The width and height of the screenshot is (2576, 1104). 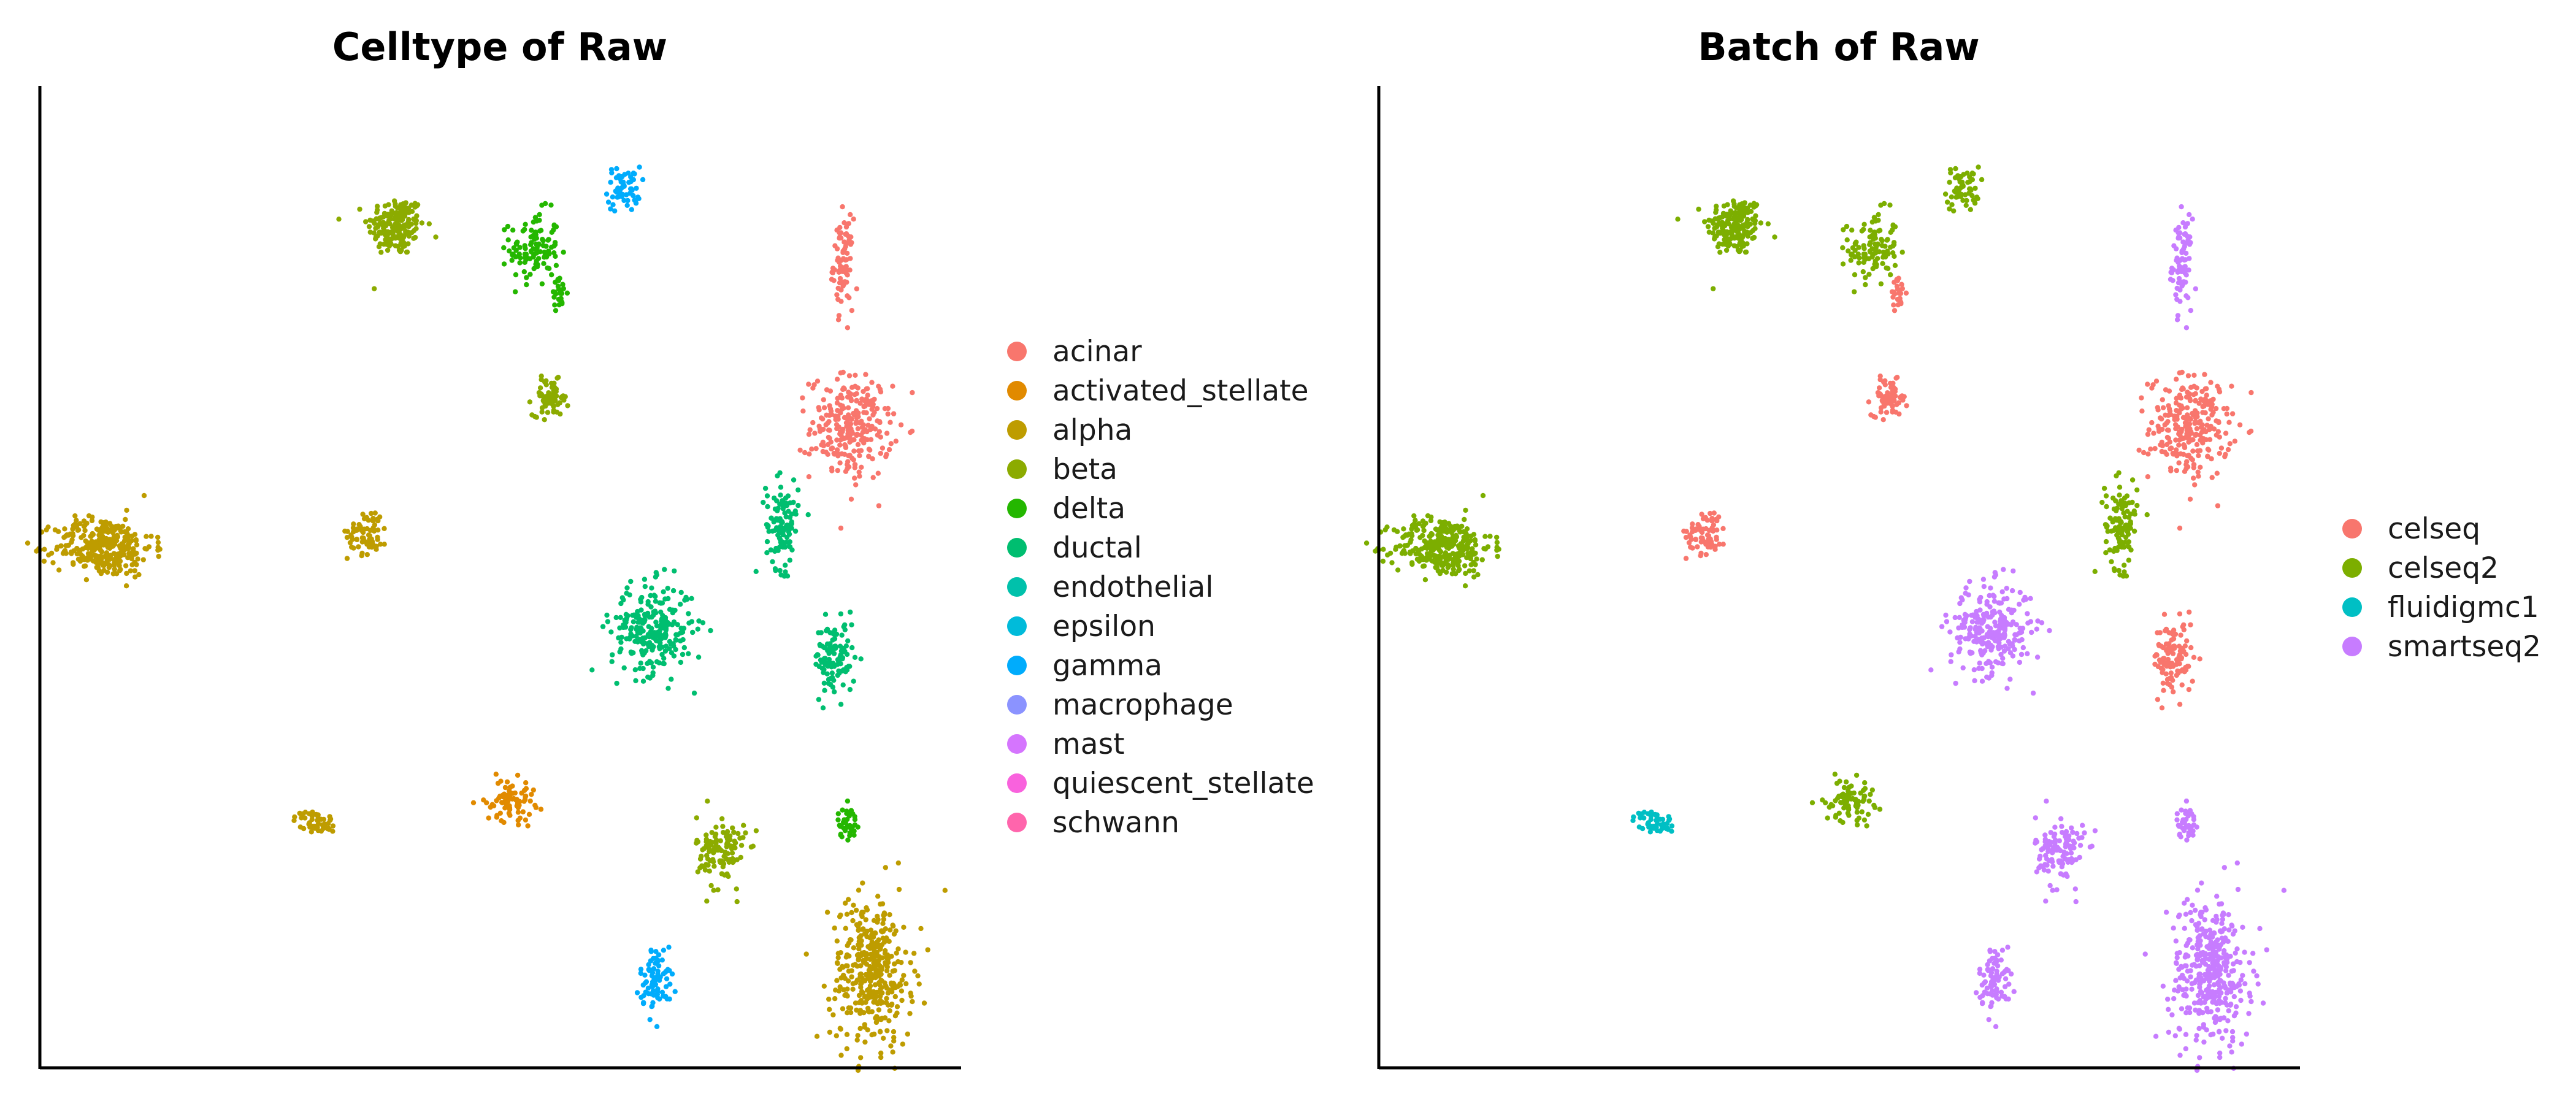 What do you see at coordinates (1180, 391) in the screenshot?
I see `legend-label: activated_stellate` at bounding box center [1180, 391].